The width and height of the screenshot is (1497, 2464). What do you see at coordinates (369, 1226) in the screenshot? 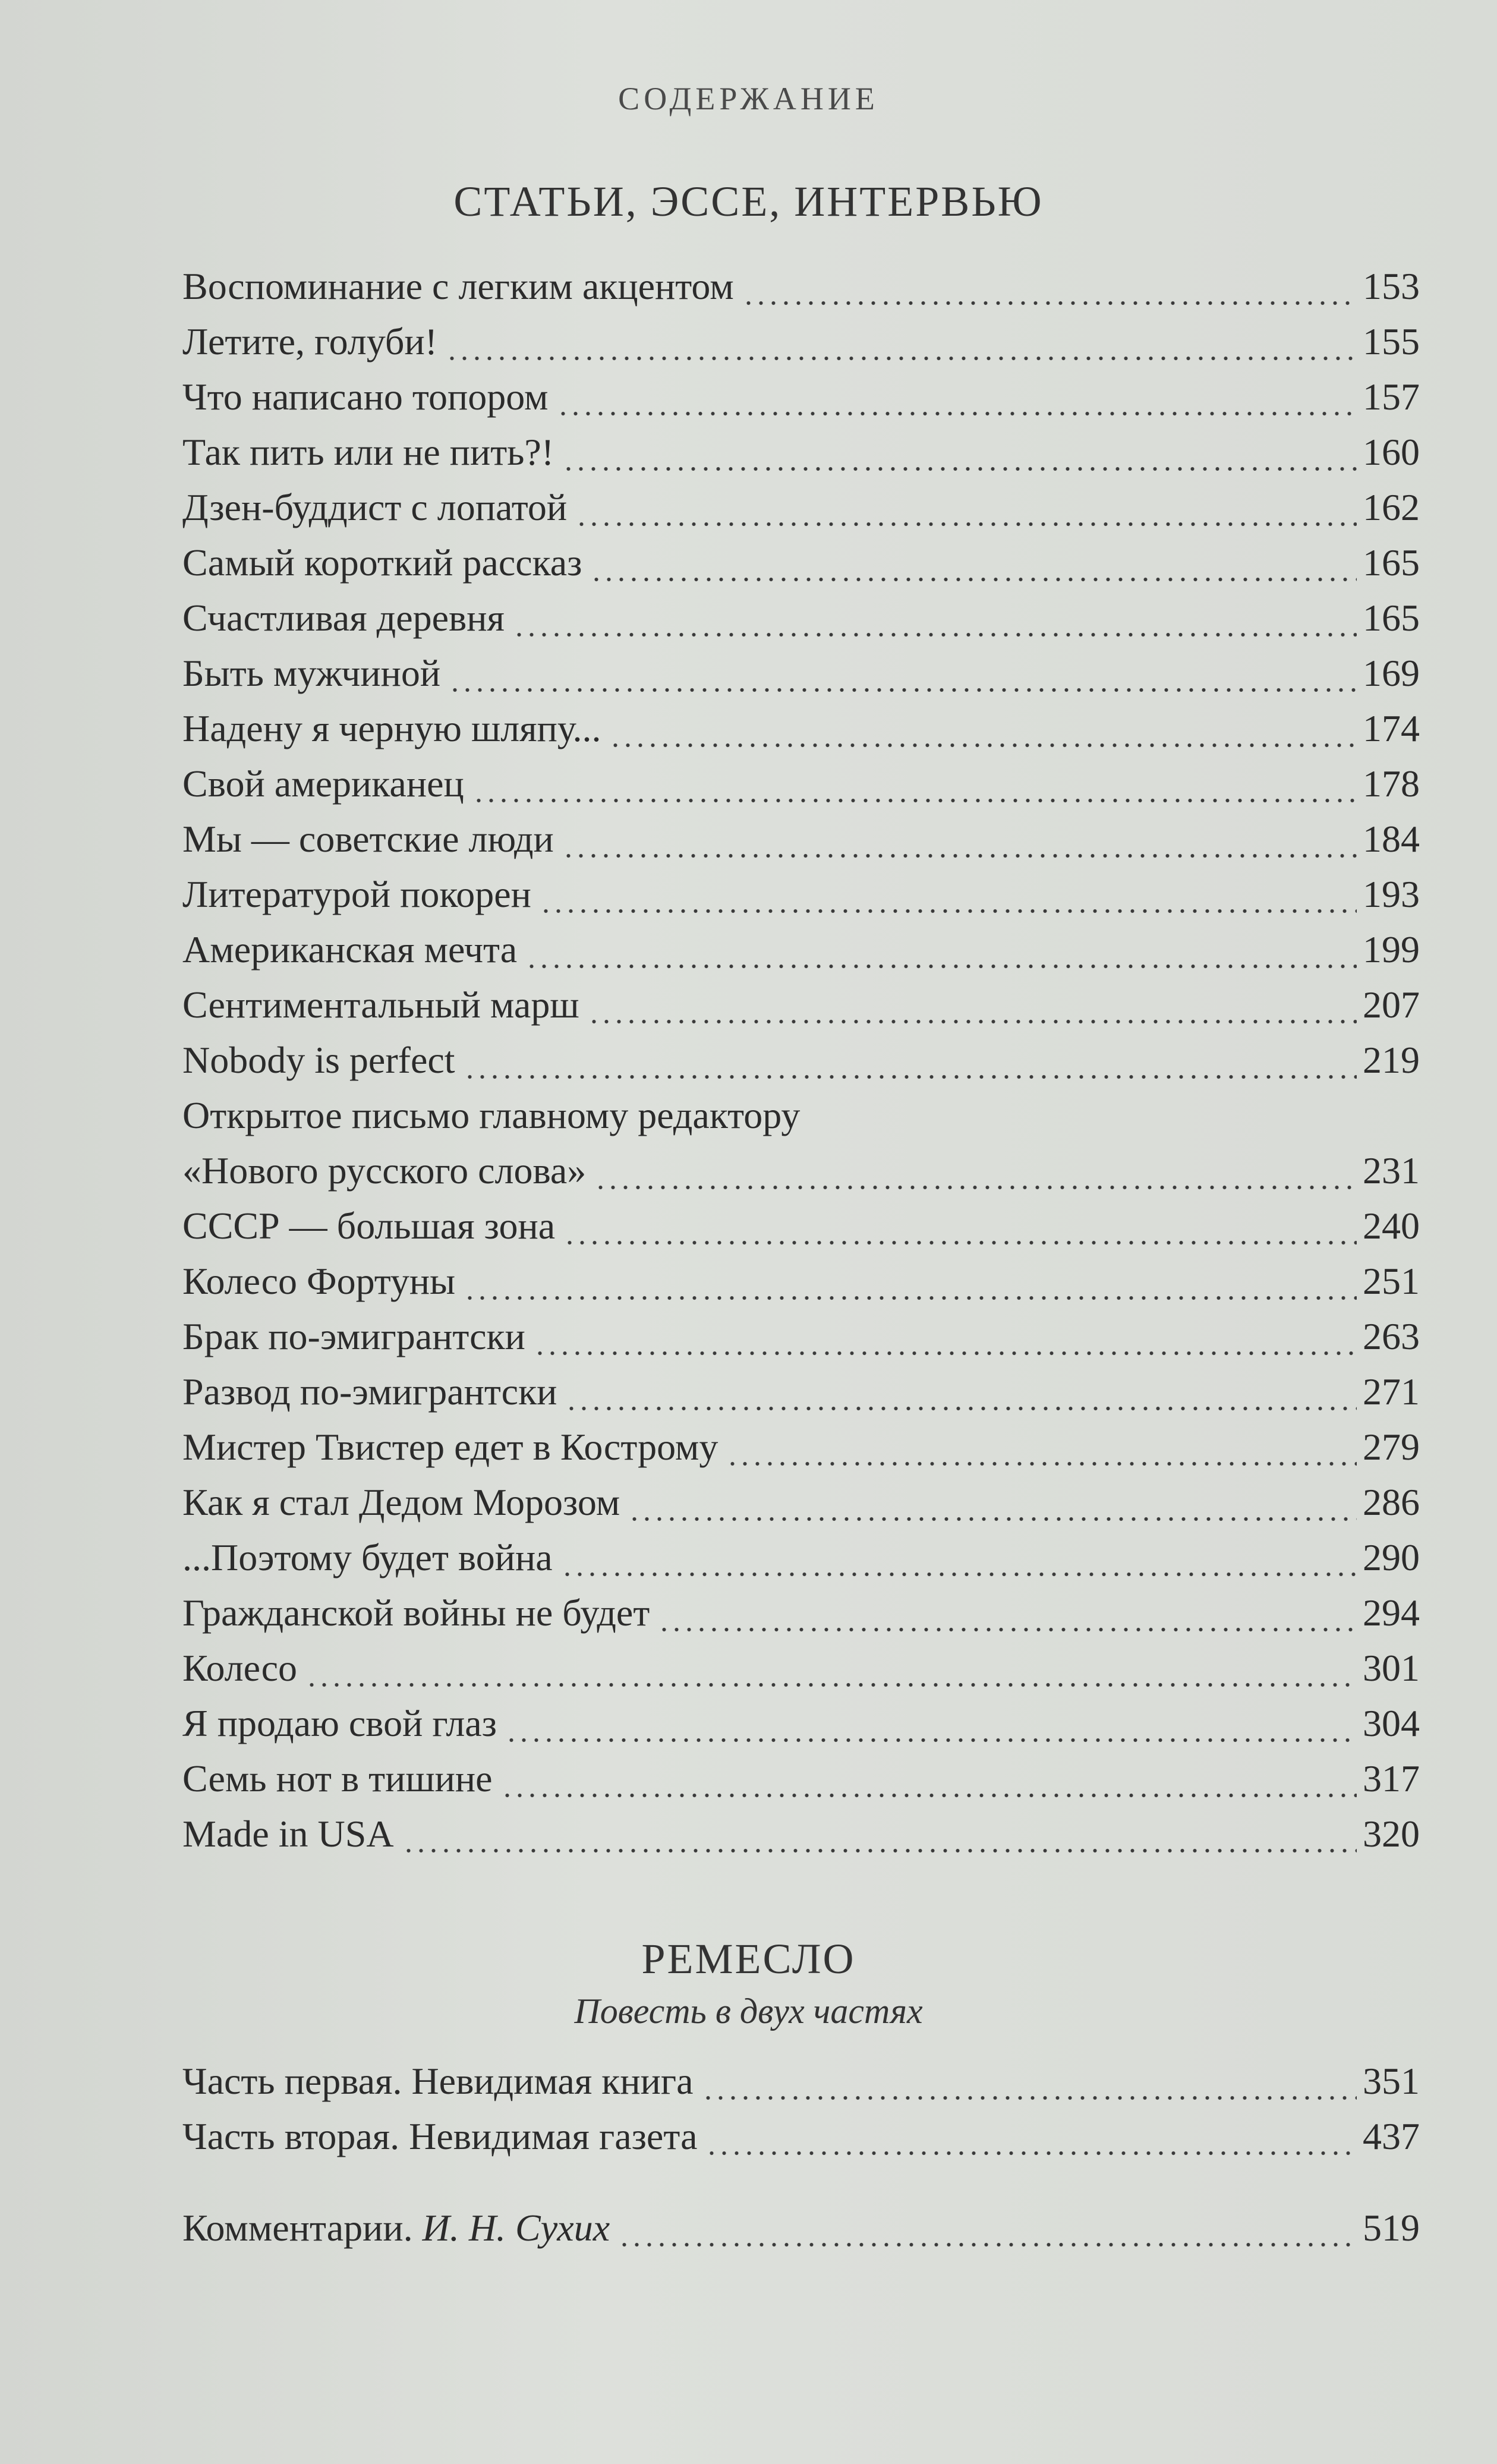
I see `entry-title: СССР — большая зона` at bounding box center [369, 1226].